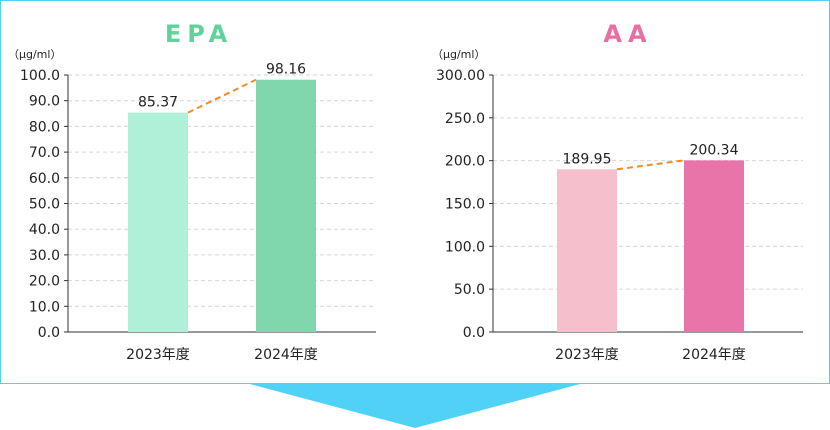  Describe the element at coordinates (714, 246) in the screenshot. I see `aa-bar-2024年度` at that location.